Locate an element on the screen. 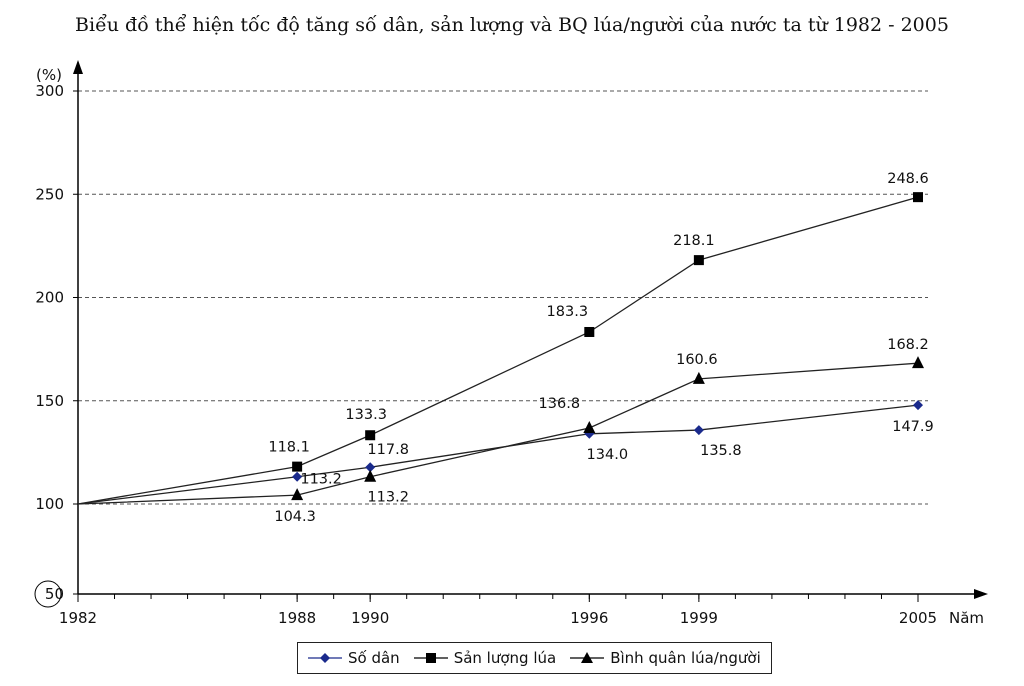 The image size is (1024, 686). x-axis-arrow-icon is located at coordinates (981, 594).